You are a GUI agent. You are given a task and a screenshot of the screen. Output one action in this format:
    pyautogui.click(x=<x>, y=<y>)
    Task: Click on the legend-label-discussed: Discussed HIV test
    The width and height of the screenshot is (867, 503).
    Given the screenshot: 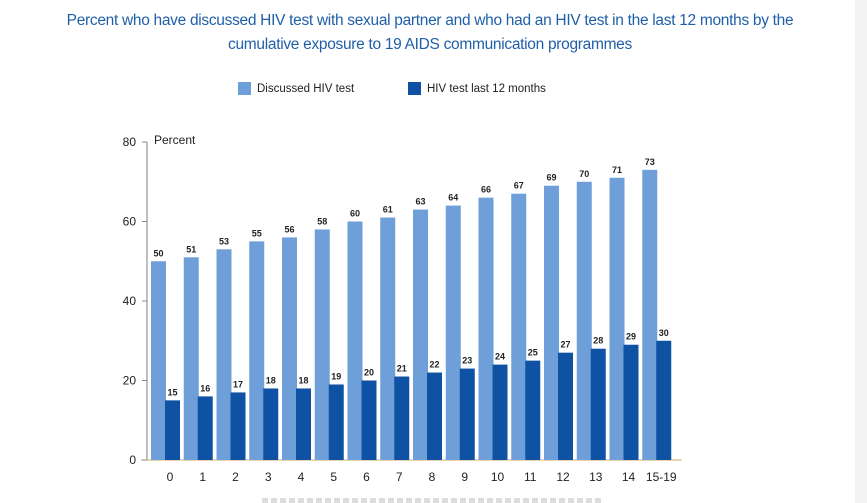 What is the action you would take?
    pyautogui.click(x=306, y=88)
    